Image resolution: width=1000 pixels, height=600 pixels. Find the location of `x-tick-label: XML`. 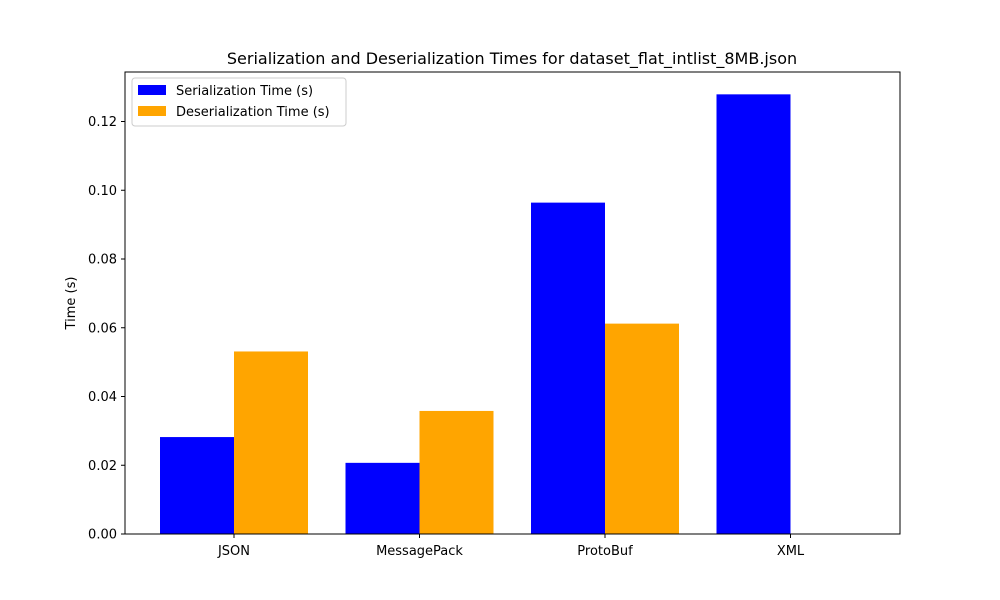

x-tick-label: XML is located at coordinates (791, 551).